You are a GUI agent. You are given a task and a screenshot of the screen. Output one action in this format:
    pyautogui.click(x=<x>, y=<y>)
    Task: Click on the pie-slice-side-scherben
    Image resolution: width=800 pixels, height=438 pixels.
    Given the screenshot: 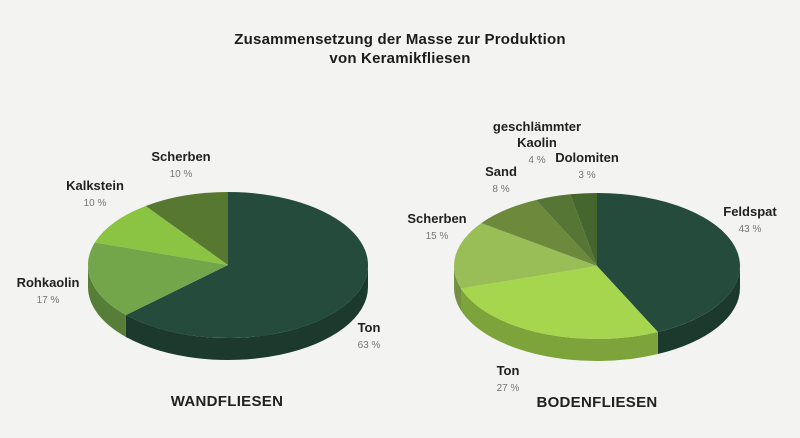 What is the action you would take?
    pyautogui.click(x=457, y=288)
    